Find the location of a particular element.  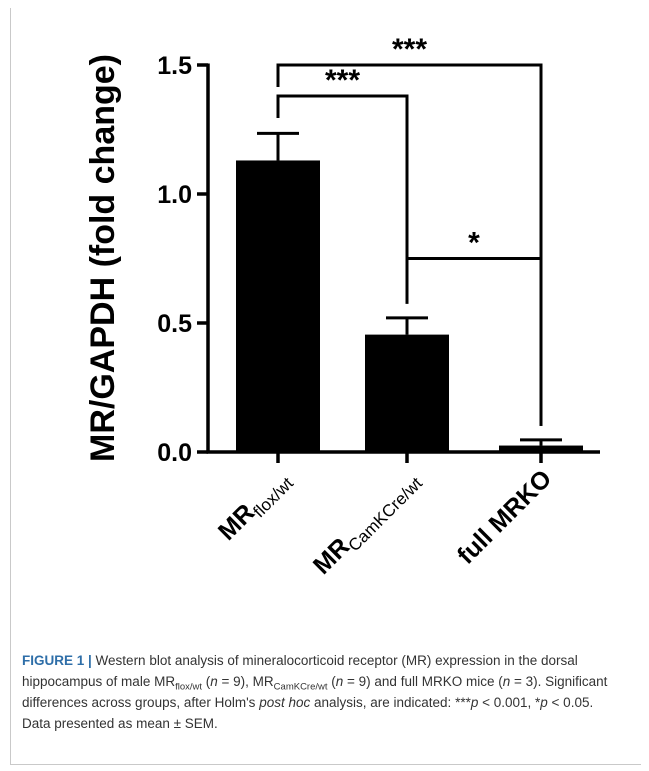

x-tick-label: MRflox/wt is located at coordinates (255, 506).